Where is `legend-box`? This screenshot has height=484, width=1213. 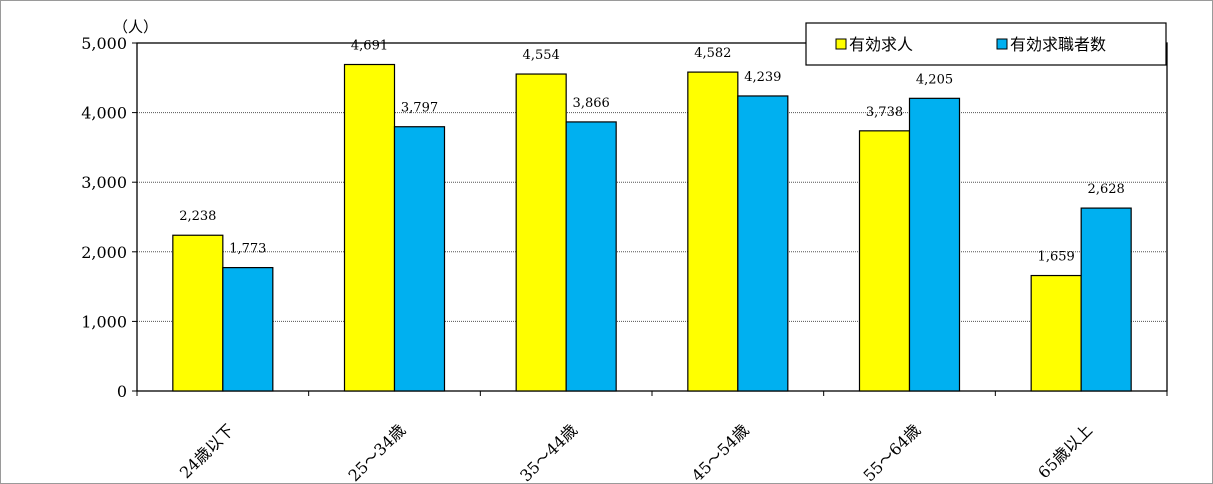 legend-box is located at coordinates (986, 44).